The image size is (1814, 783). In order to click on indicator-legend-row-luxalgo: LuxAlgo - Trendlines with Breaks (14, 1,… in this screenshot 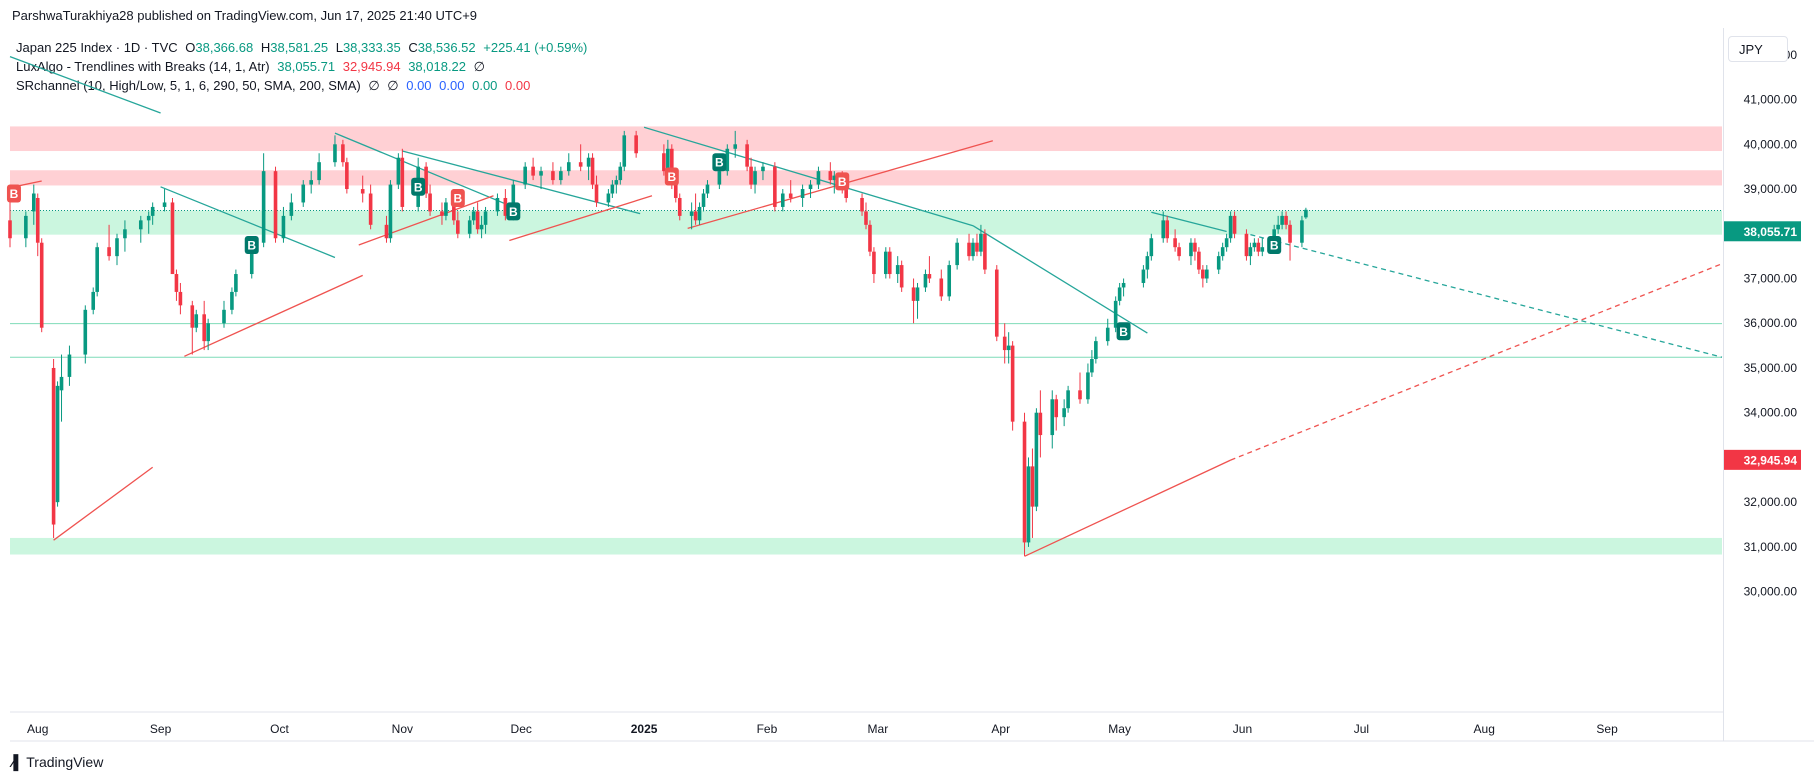, I will do `click(301, 66)`.